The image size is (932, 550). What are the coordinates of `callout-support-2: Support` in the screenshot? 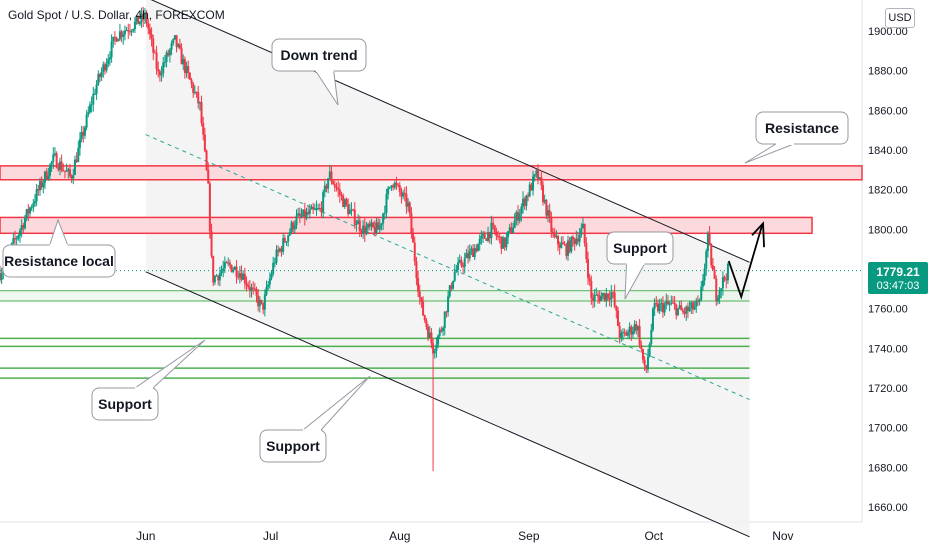 It's located at (148, 380).